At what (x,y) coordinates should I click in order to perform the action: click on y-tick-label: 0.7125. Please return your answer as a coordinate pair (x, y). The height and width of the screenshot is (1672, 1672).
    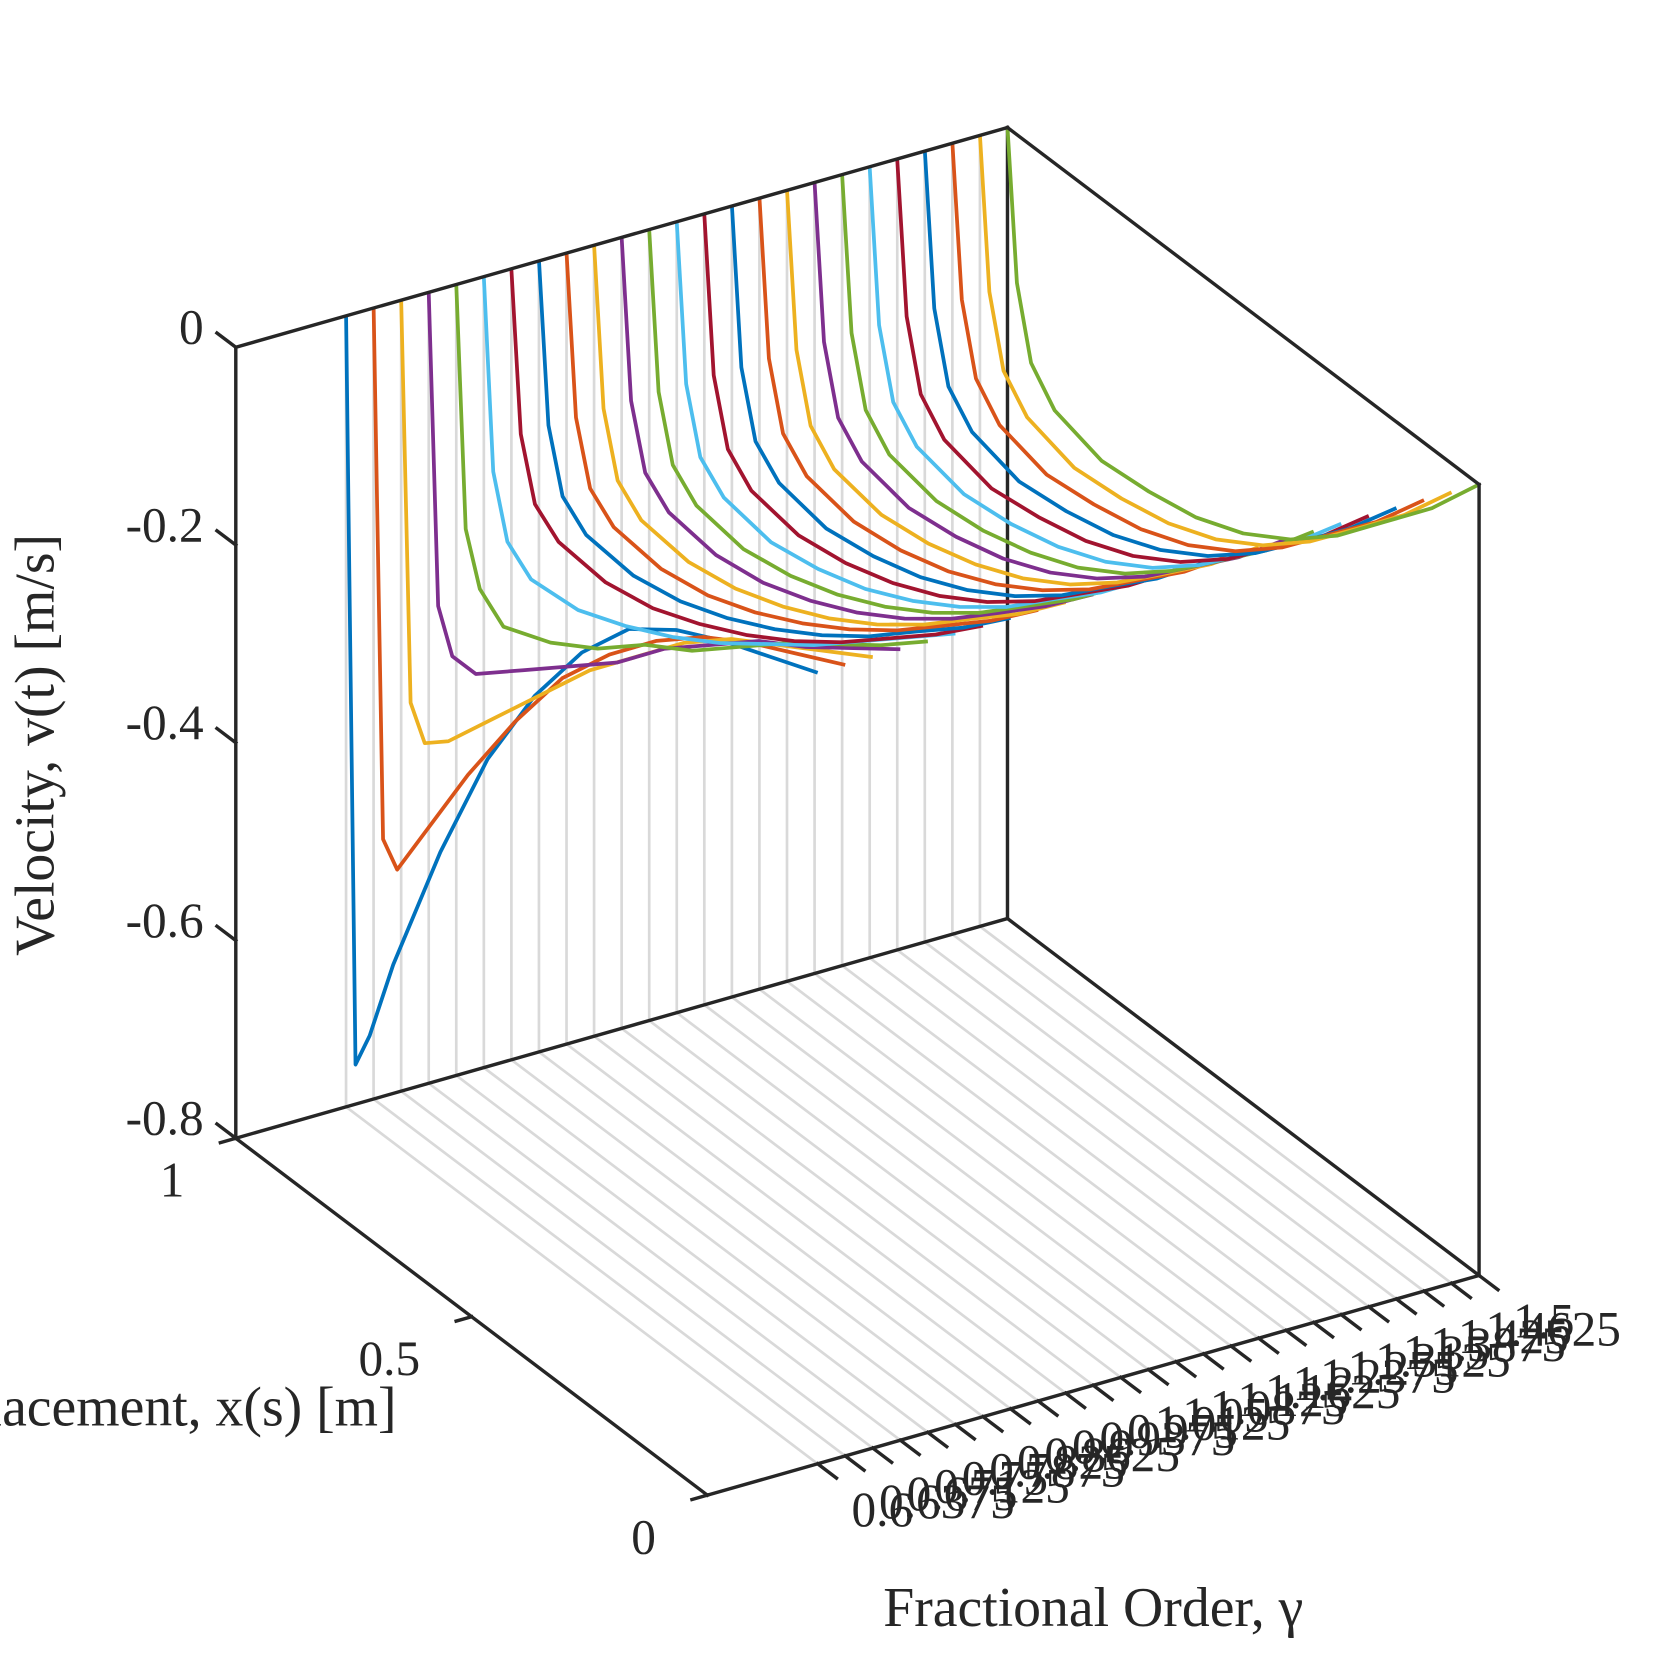
    Looking at the image, I should click on (1002, 1485).